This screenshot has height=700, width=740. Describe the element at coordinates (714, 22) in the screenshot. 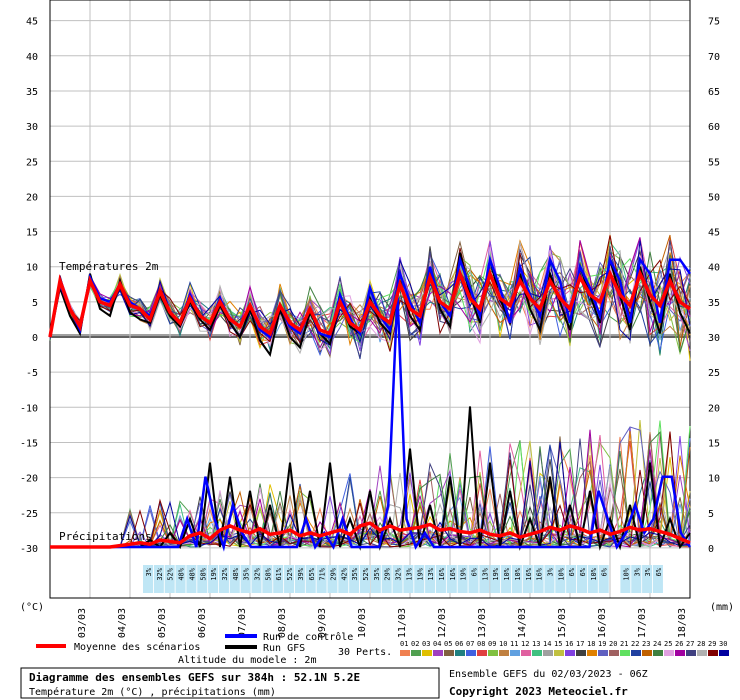

I see `right-tick-label: 75` at that location.